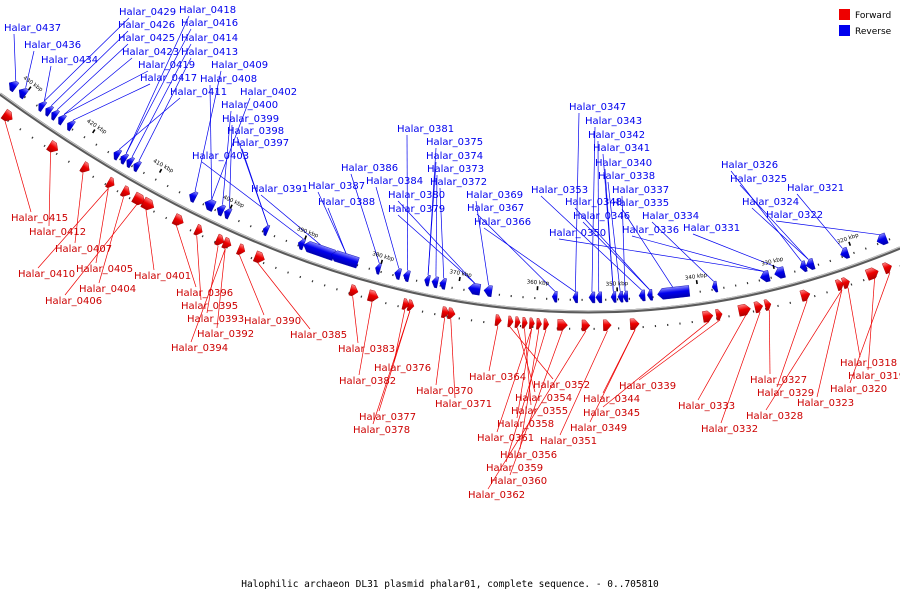  I want to click on reverse-gene-label: Halar_0380, so click(416, 195).